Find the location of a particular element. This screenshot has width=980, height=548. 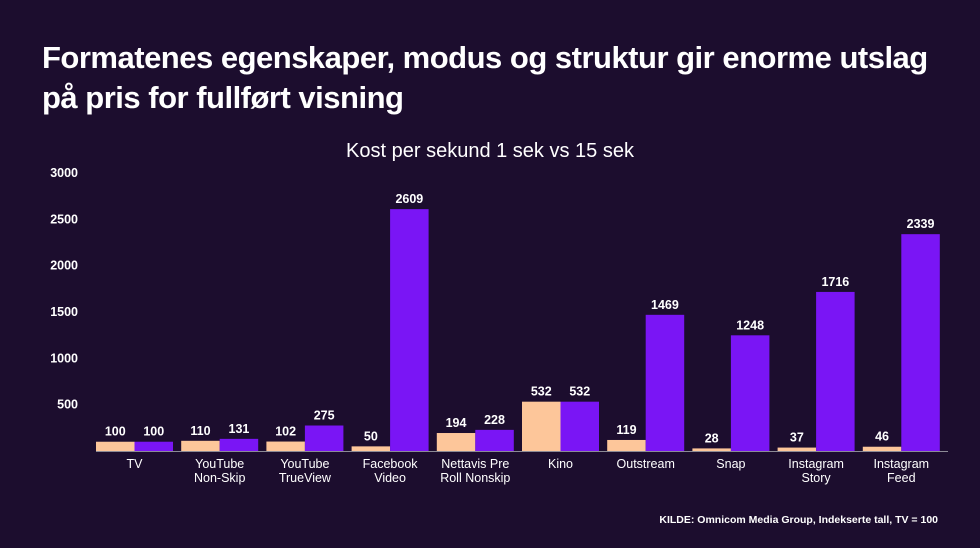

data-label: 275 is located at coordinates (324, 416).